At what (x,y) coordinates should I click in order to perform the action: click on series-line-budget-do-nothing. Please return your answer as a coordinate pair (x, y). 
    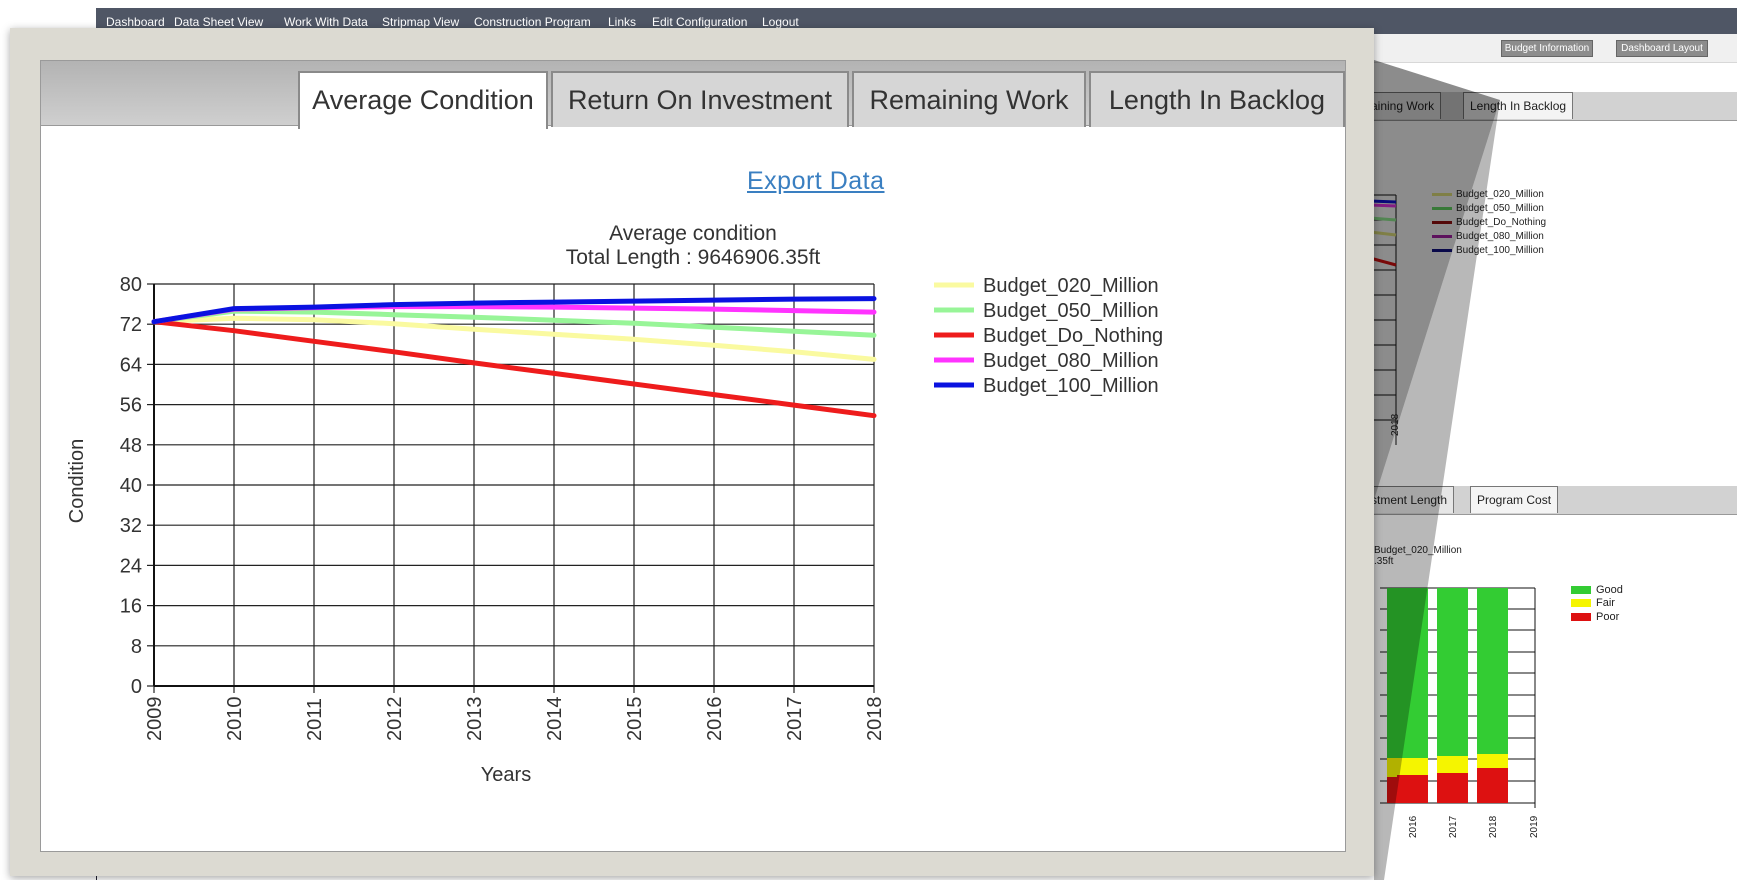
    Looking at the image, I should click on (514, 369).